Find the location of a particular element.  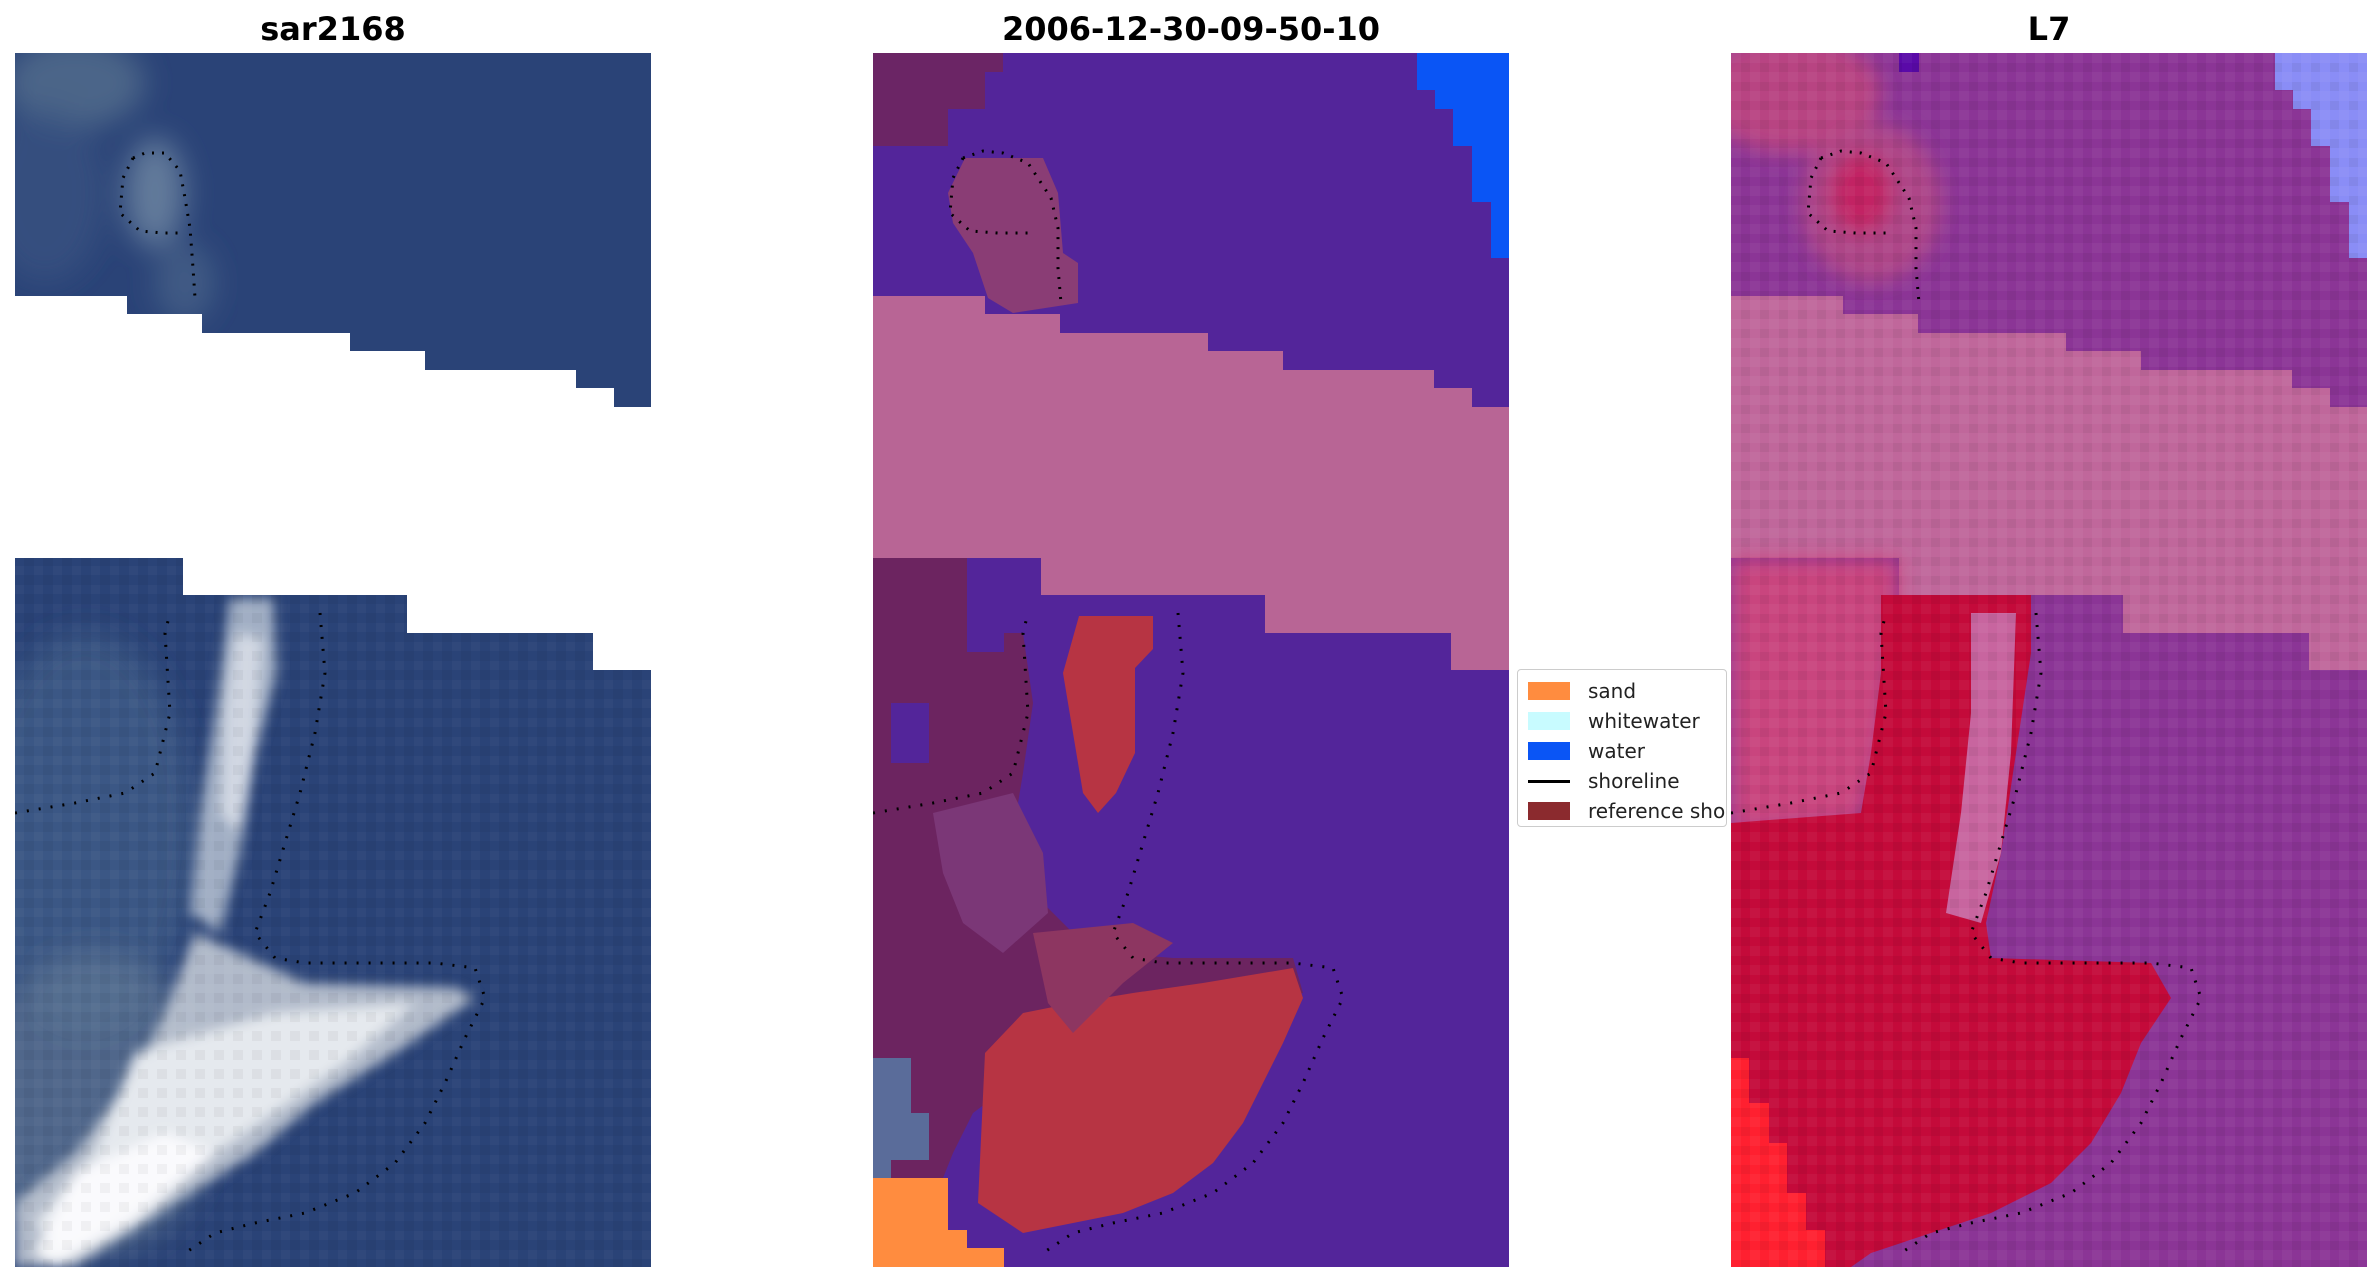

legend-item-reference-shoreline: reference sho is located at coordinates (1626, 811).